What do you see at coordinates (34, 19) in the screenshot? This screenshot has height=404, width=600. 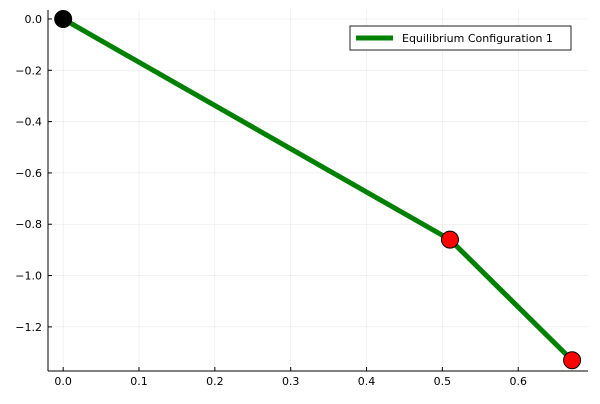 I see `y-tick-label: 0.0` at bounding box center [34, 19].